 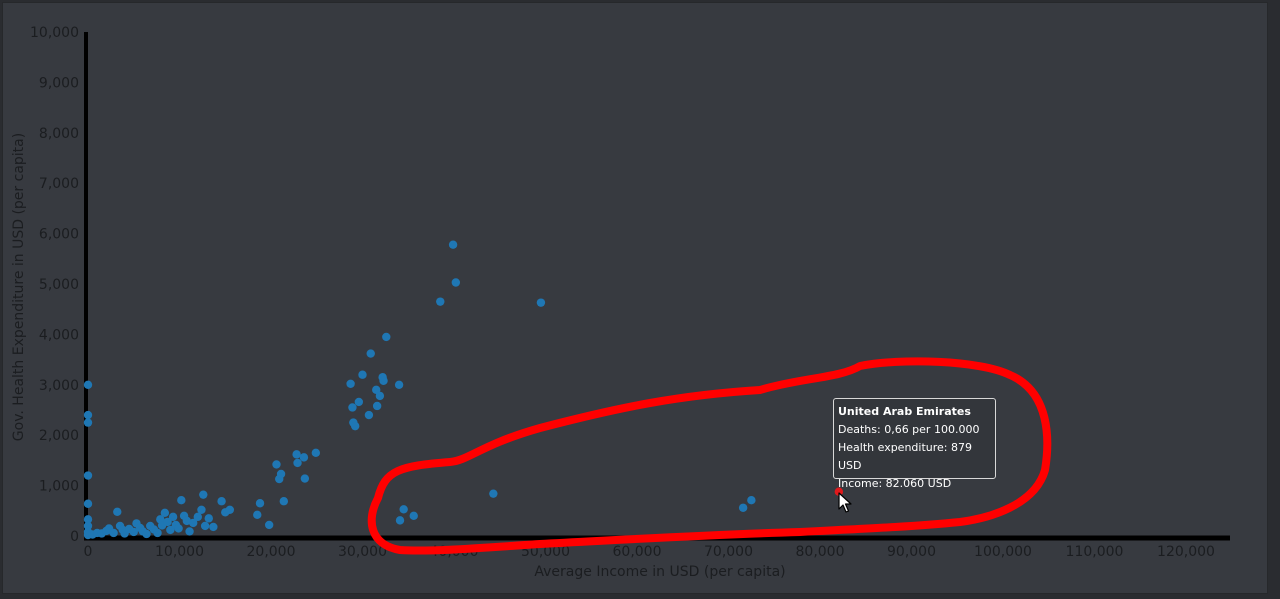 What do you see at coordinates (845, 502) in the screenshot?
I see `mouse-cursor-icon` at bounding box center [845, 502].